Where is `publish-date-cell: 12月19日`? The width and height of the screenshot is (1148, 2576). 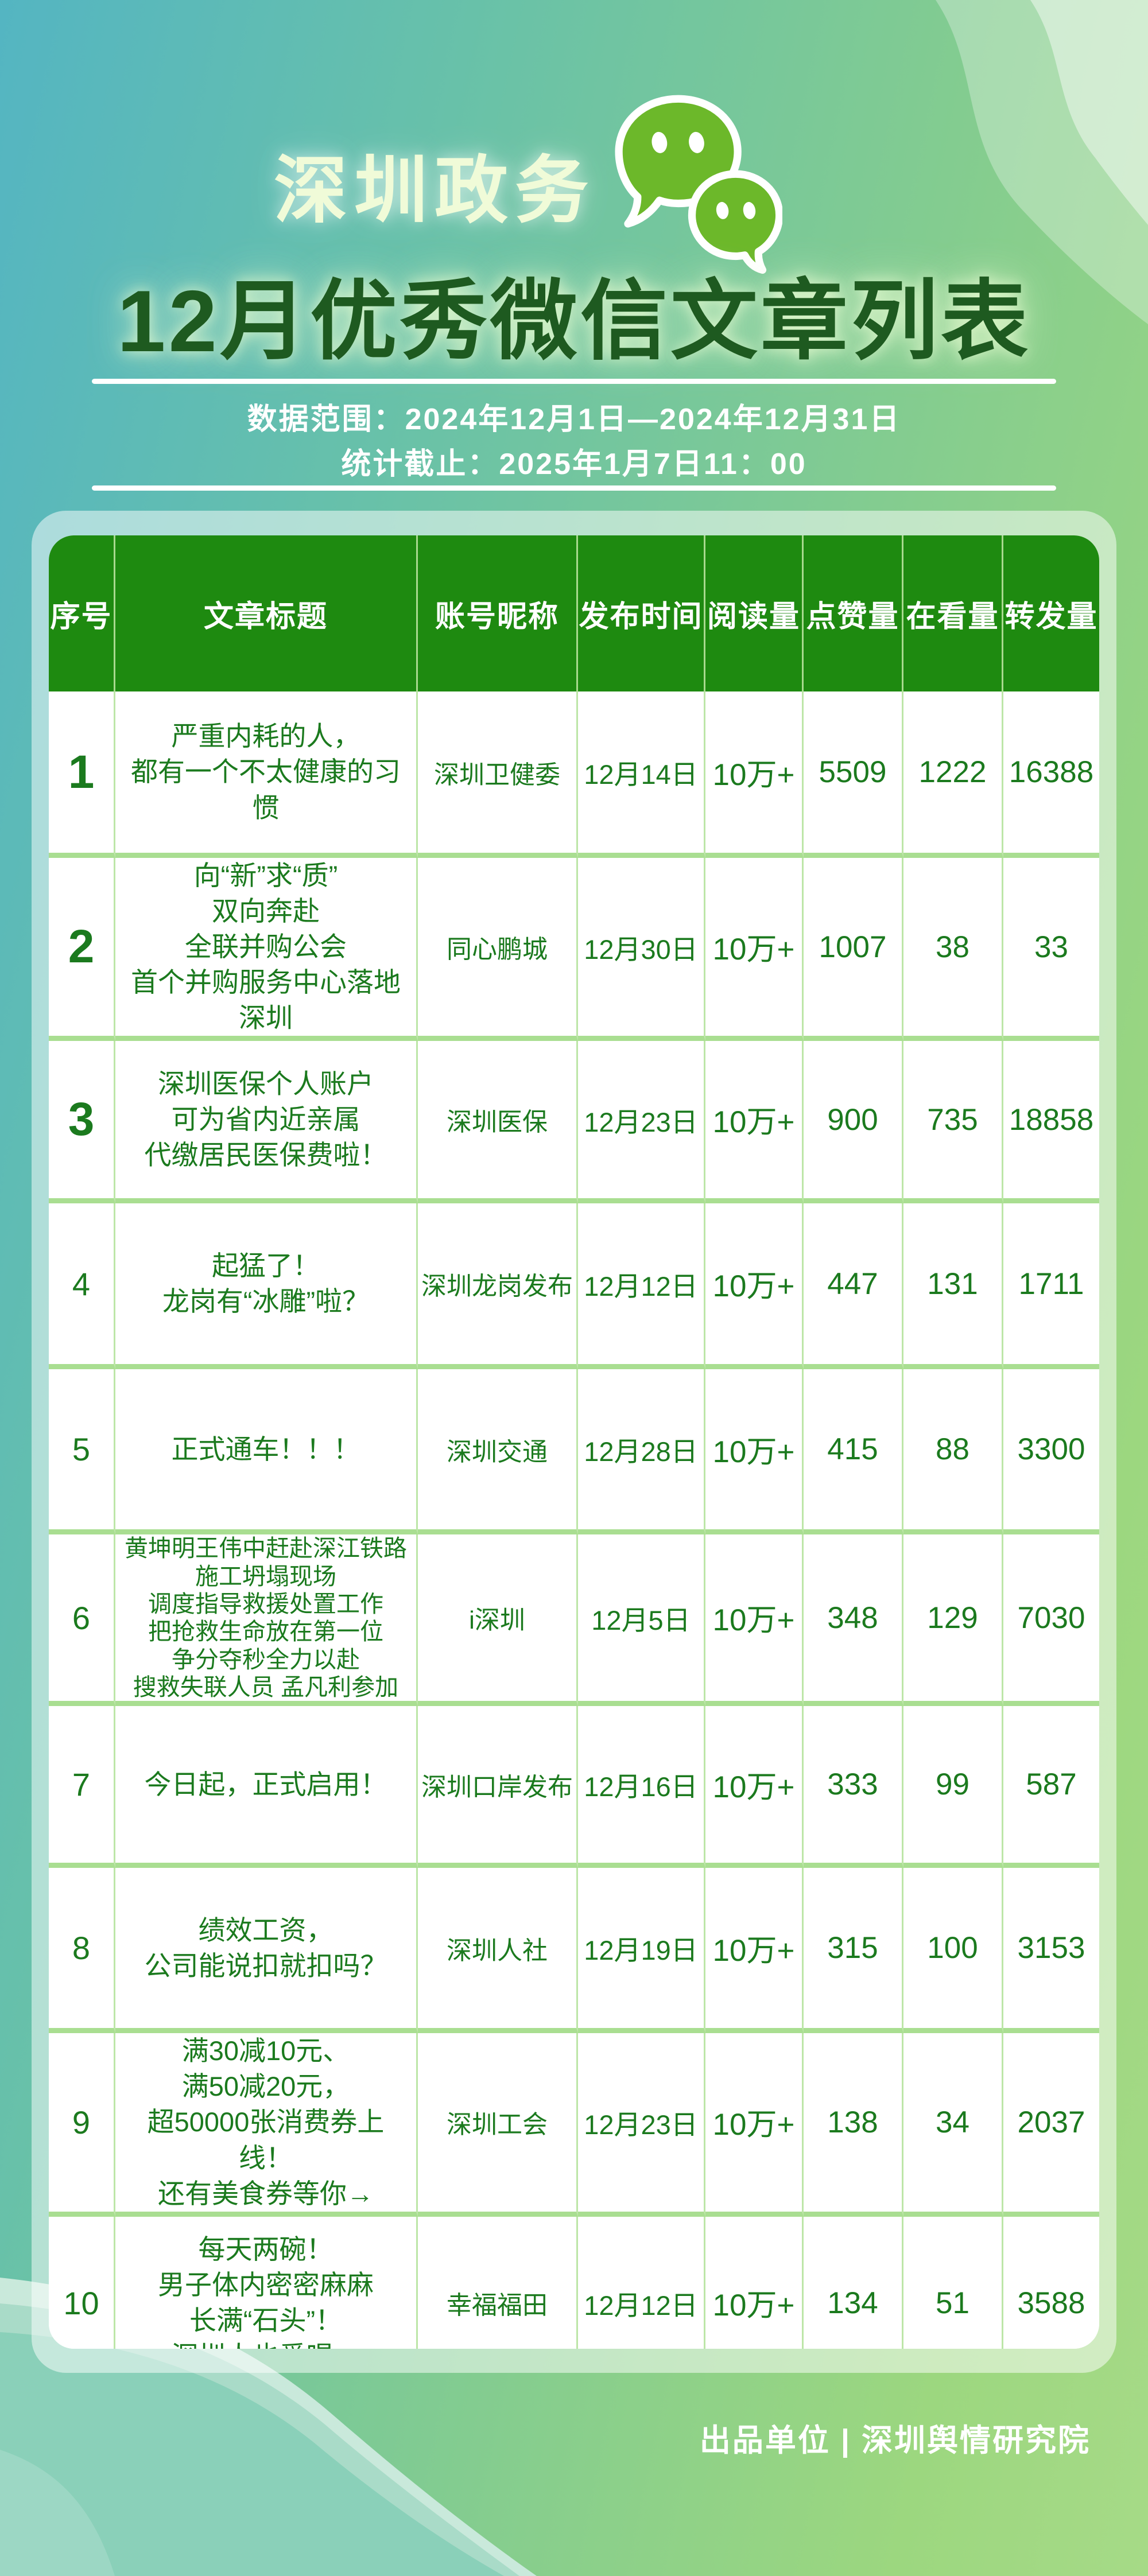 publish-date-cell: 12月19日 is located at coordinates (641, 1951).